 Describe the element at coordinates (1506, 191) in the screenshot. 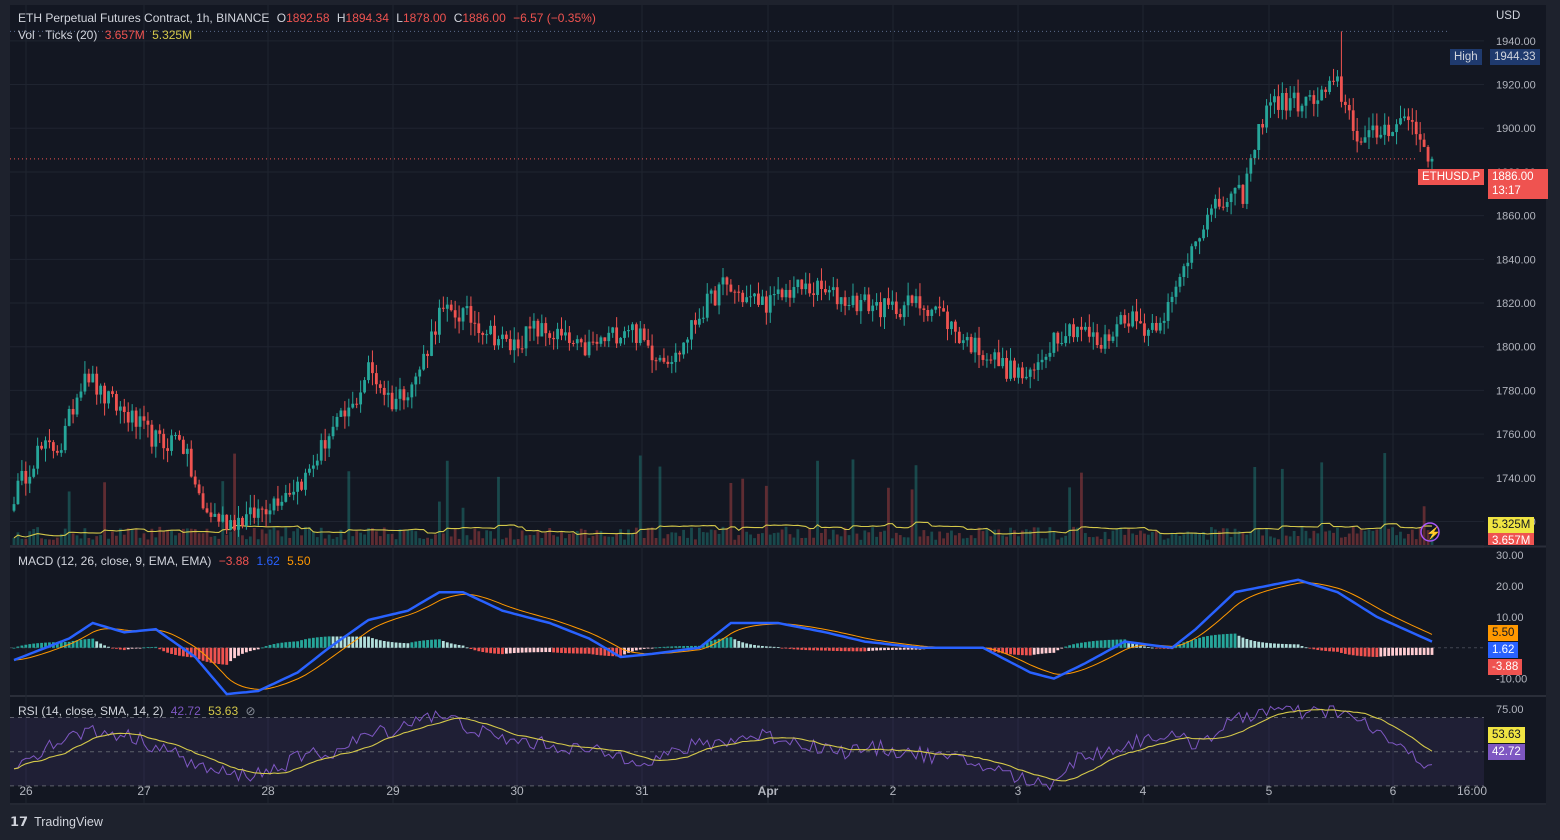

I see `bar-countdown: 13:17` at that location.